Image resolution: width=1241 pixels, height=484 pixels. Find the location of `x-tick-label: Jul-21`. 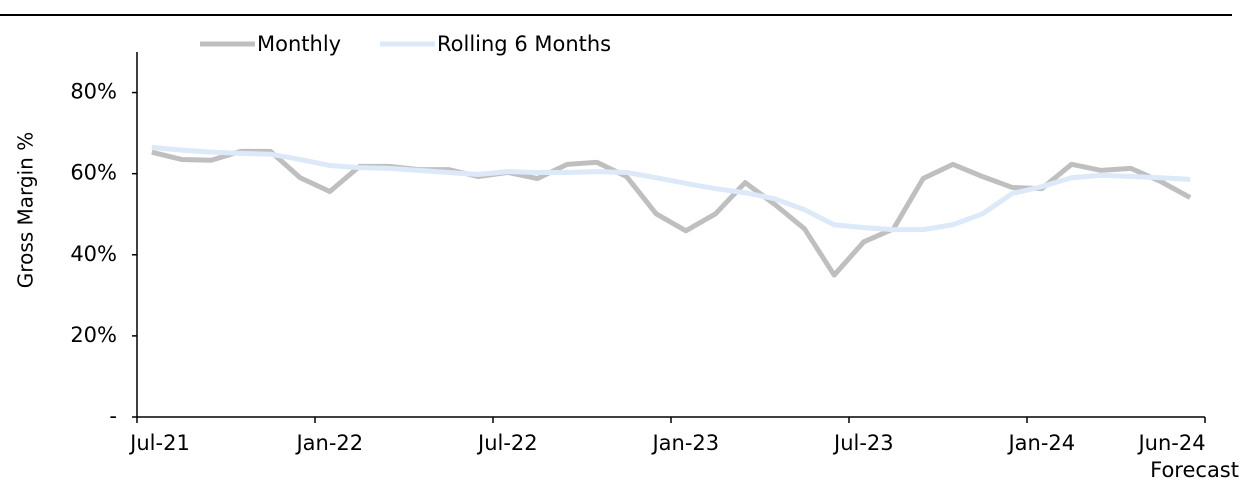

x-tick-label: Jul-21 is located at coordinates (159, 443).